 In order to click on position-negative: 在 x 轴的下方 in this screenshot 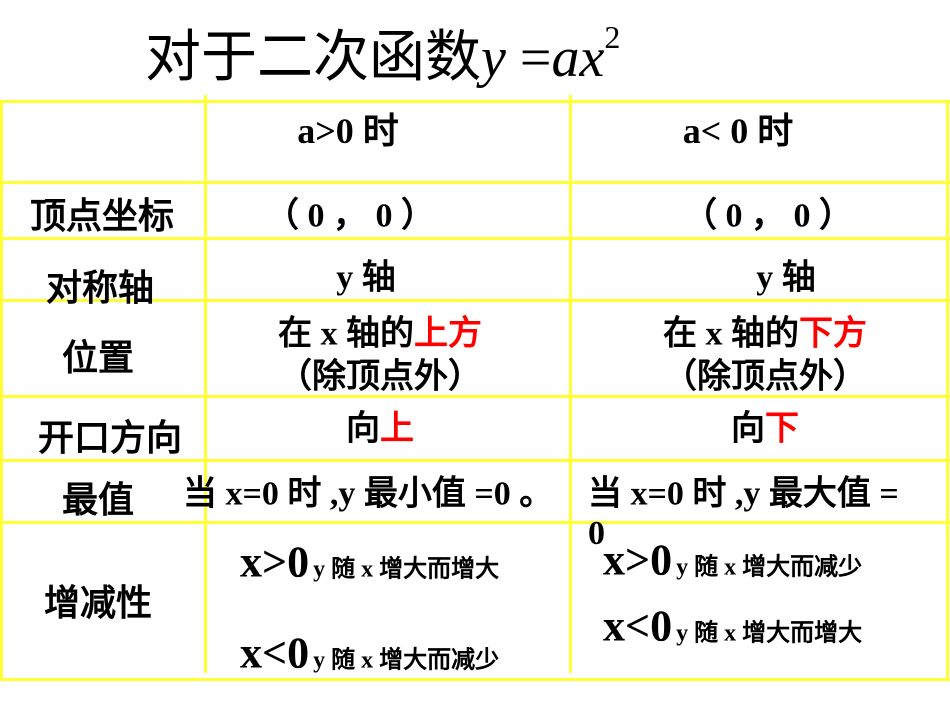, I will do `click(765, 330)`.